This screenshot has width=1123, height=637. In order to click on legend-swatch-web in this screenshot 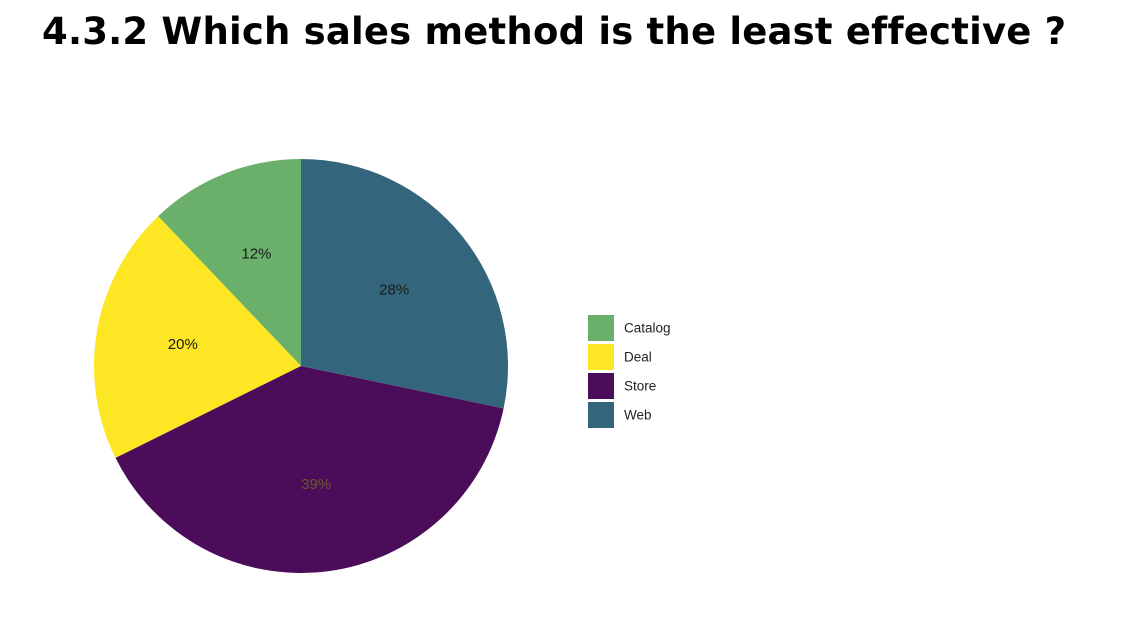, I will do `click(601, 415)`.